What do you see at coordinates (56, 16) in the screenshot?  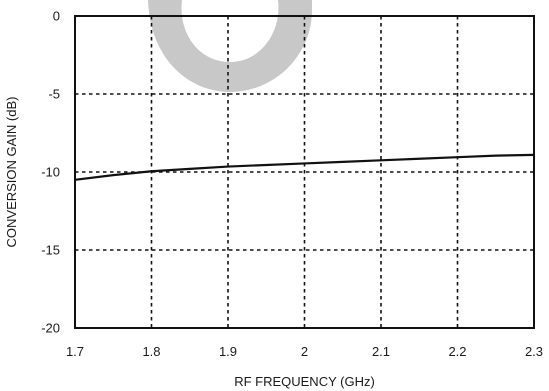 I see `y-tick-label: 0` at bounding box center [56, 16].